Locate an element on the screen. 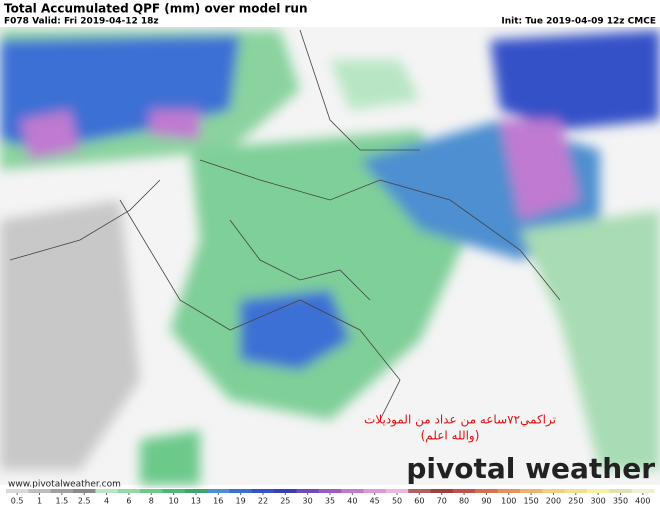 The width and height of the screenshot is (660, 514). coastline is located at coordinates (300, 260).